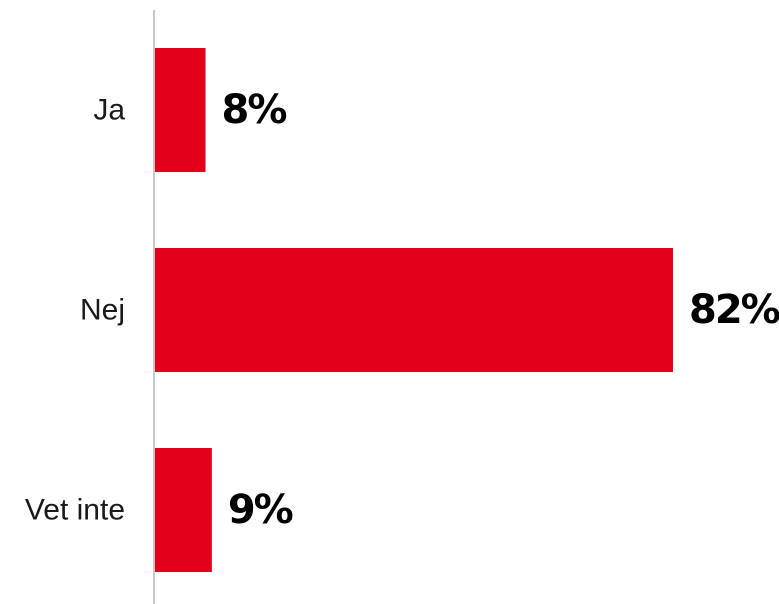  I want to click on bar-vet-inte, so click(183, 510).